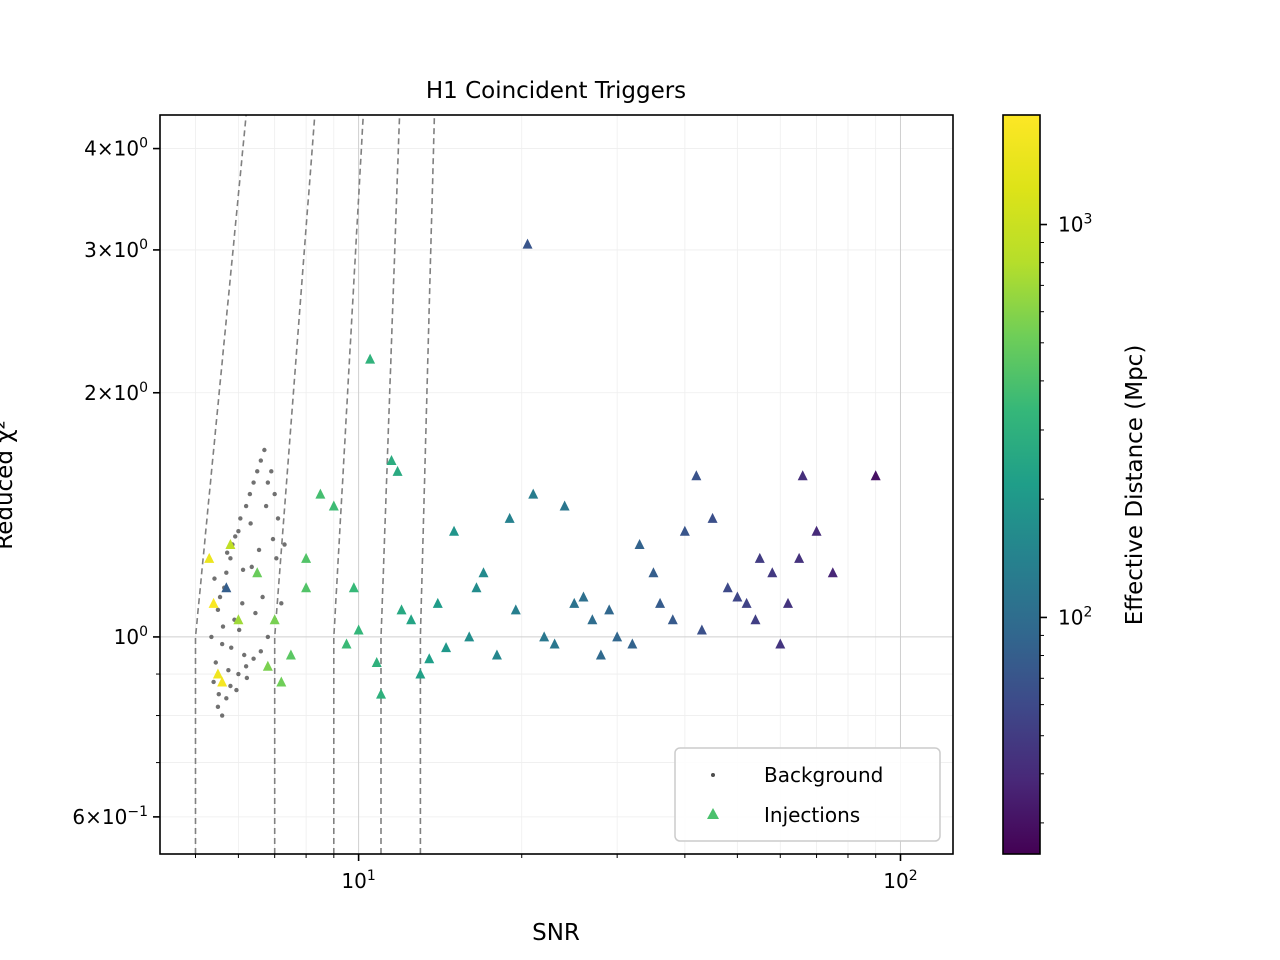  I want to click on chart-title: H1 Coincident Triggers, so click(556, 91).